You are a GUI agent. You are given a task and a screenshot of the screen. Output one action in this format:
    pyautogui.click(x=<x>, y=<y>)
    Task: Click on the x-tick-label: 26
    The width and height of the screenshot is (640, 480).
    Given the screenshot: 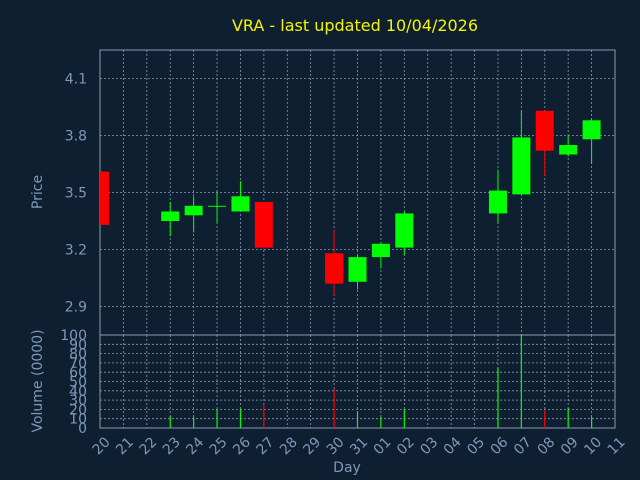 What is the action you would take?
    pyautogui.click(x=242, y=446)
    